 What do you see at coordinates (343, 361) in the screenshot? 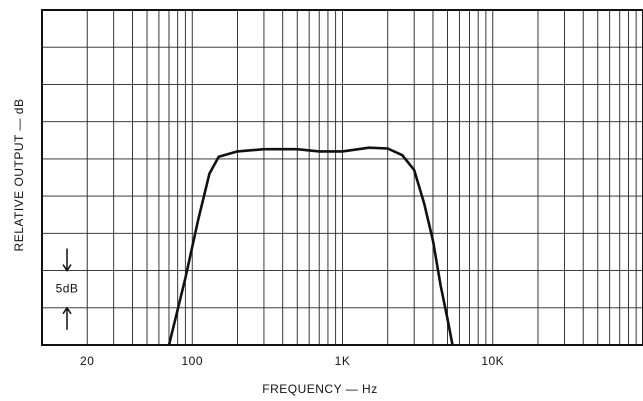
I see `x-tick-label: 1K` at bounding box center [343, 361].